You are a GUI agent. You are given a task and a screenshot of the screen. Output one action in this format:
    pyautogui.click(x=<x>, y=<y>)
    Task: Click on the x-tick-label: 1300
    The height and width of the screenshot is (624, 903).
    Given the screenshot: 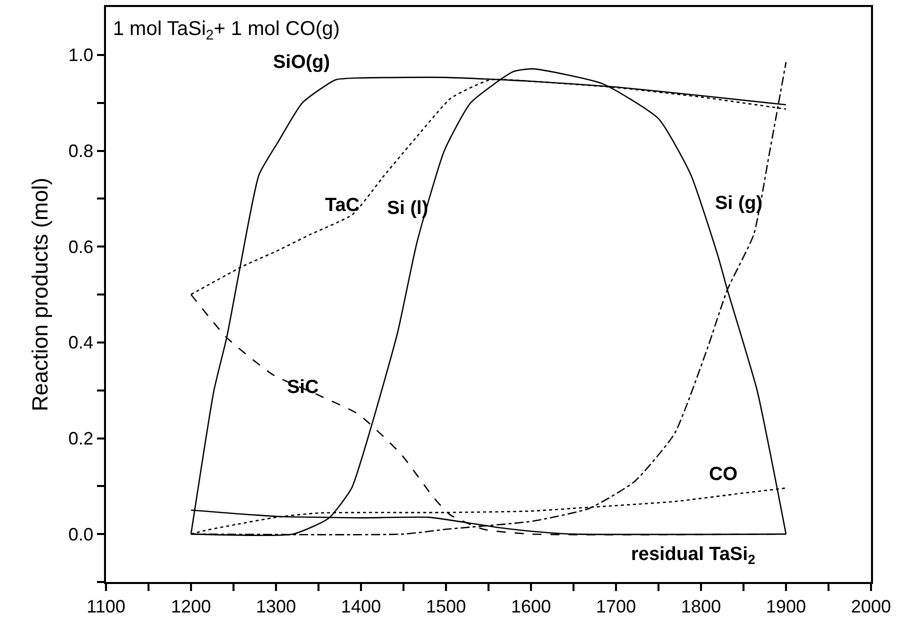 What is the action you would take?
    pyautogui.click(x=276, y=606)
    